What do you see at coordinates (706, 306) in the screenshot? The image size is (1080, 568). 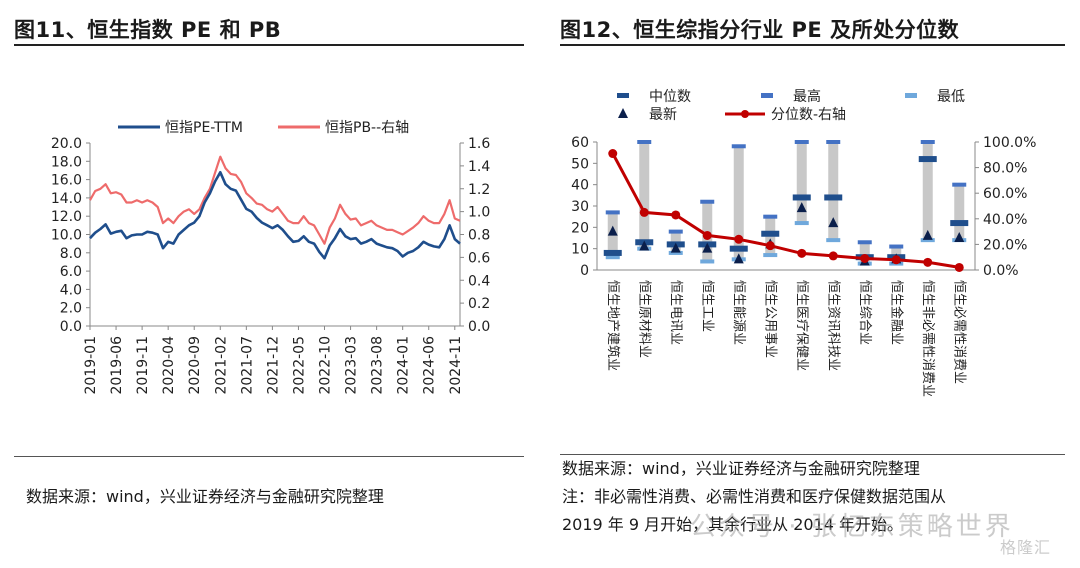 I see `sector-category-label: 恒生工业` at bounding box center [706, 306].